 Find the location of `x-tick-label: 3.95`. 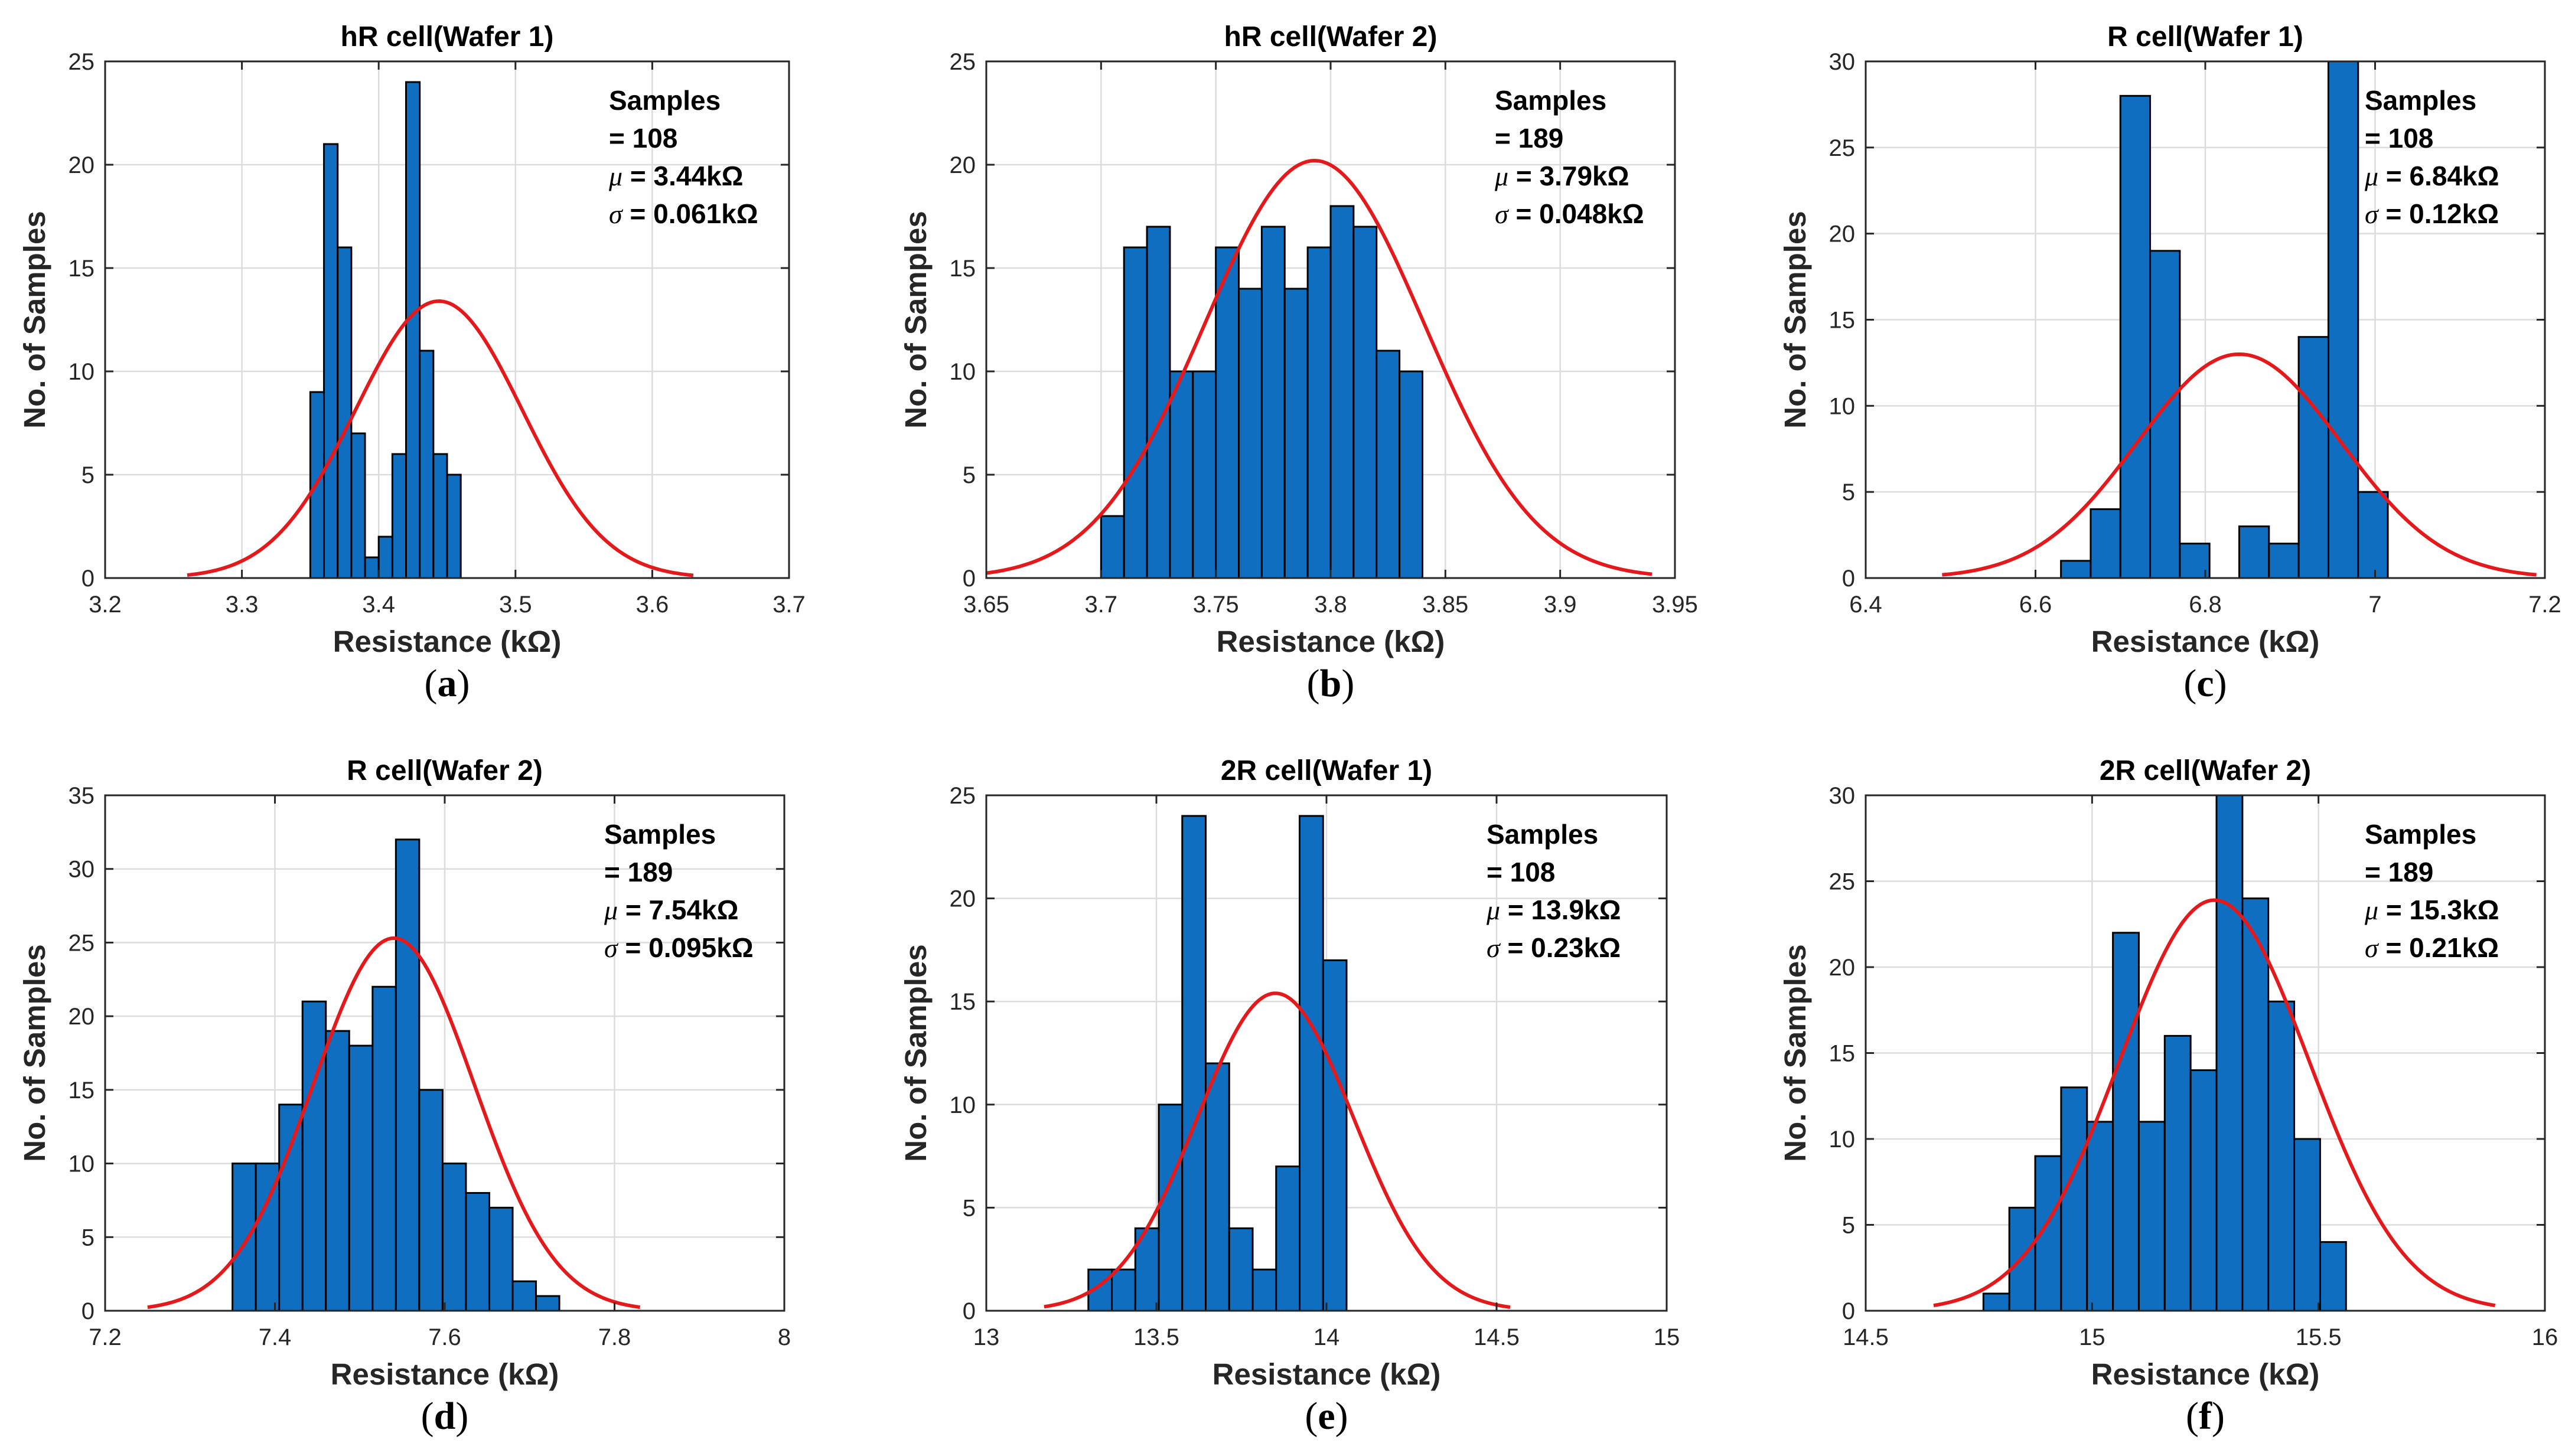

x-tick-label: 3.95 is located at coordinates (1675, 605).